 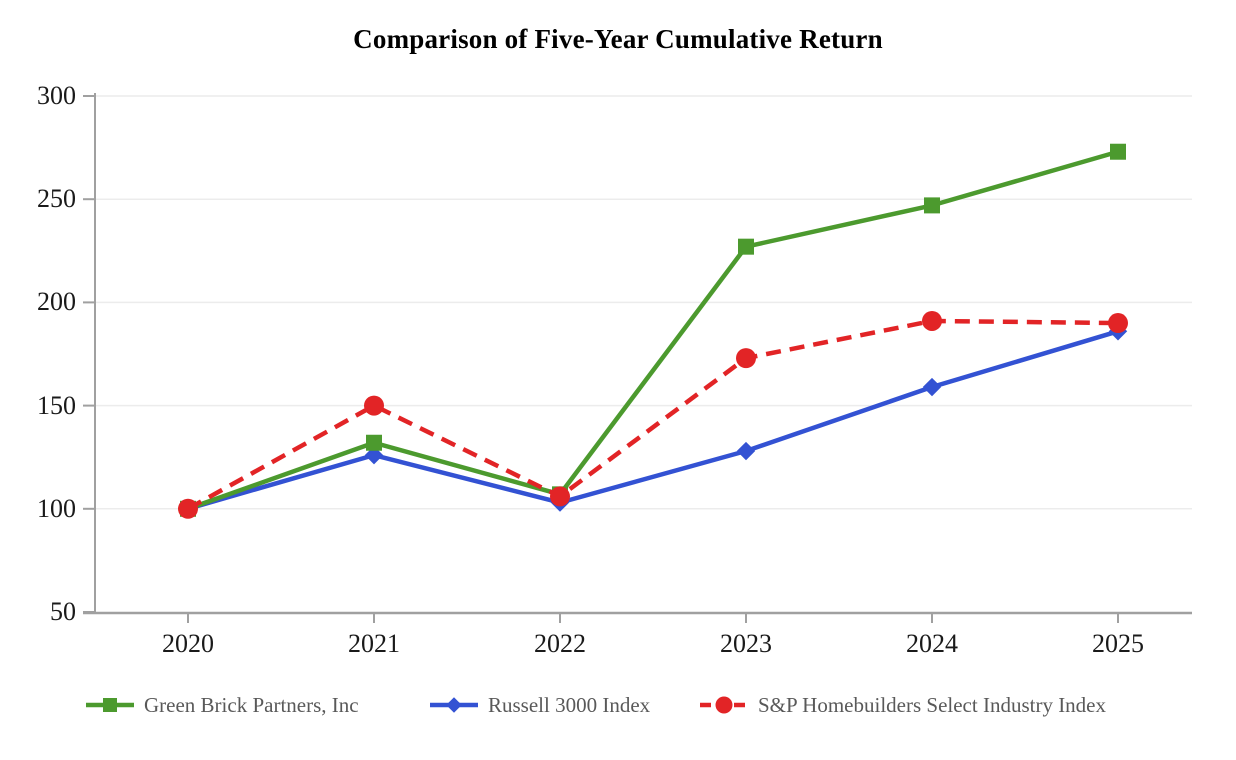 I want to click on y-tick-label: 250, so click(x=56, y=199).